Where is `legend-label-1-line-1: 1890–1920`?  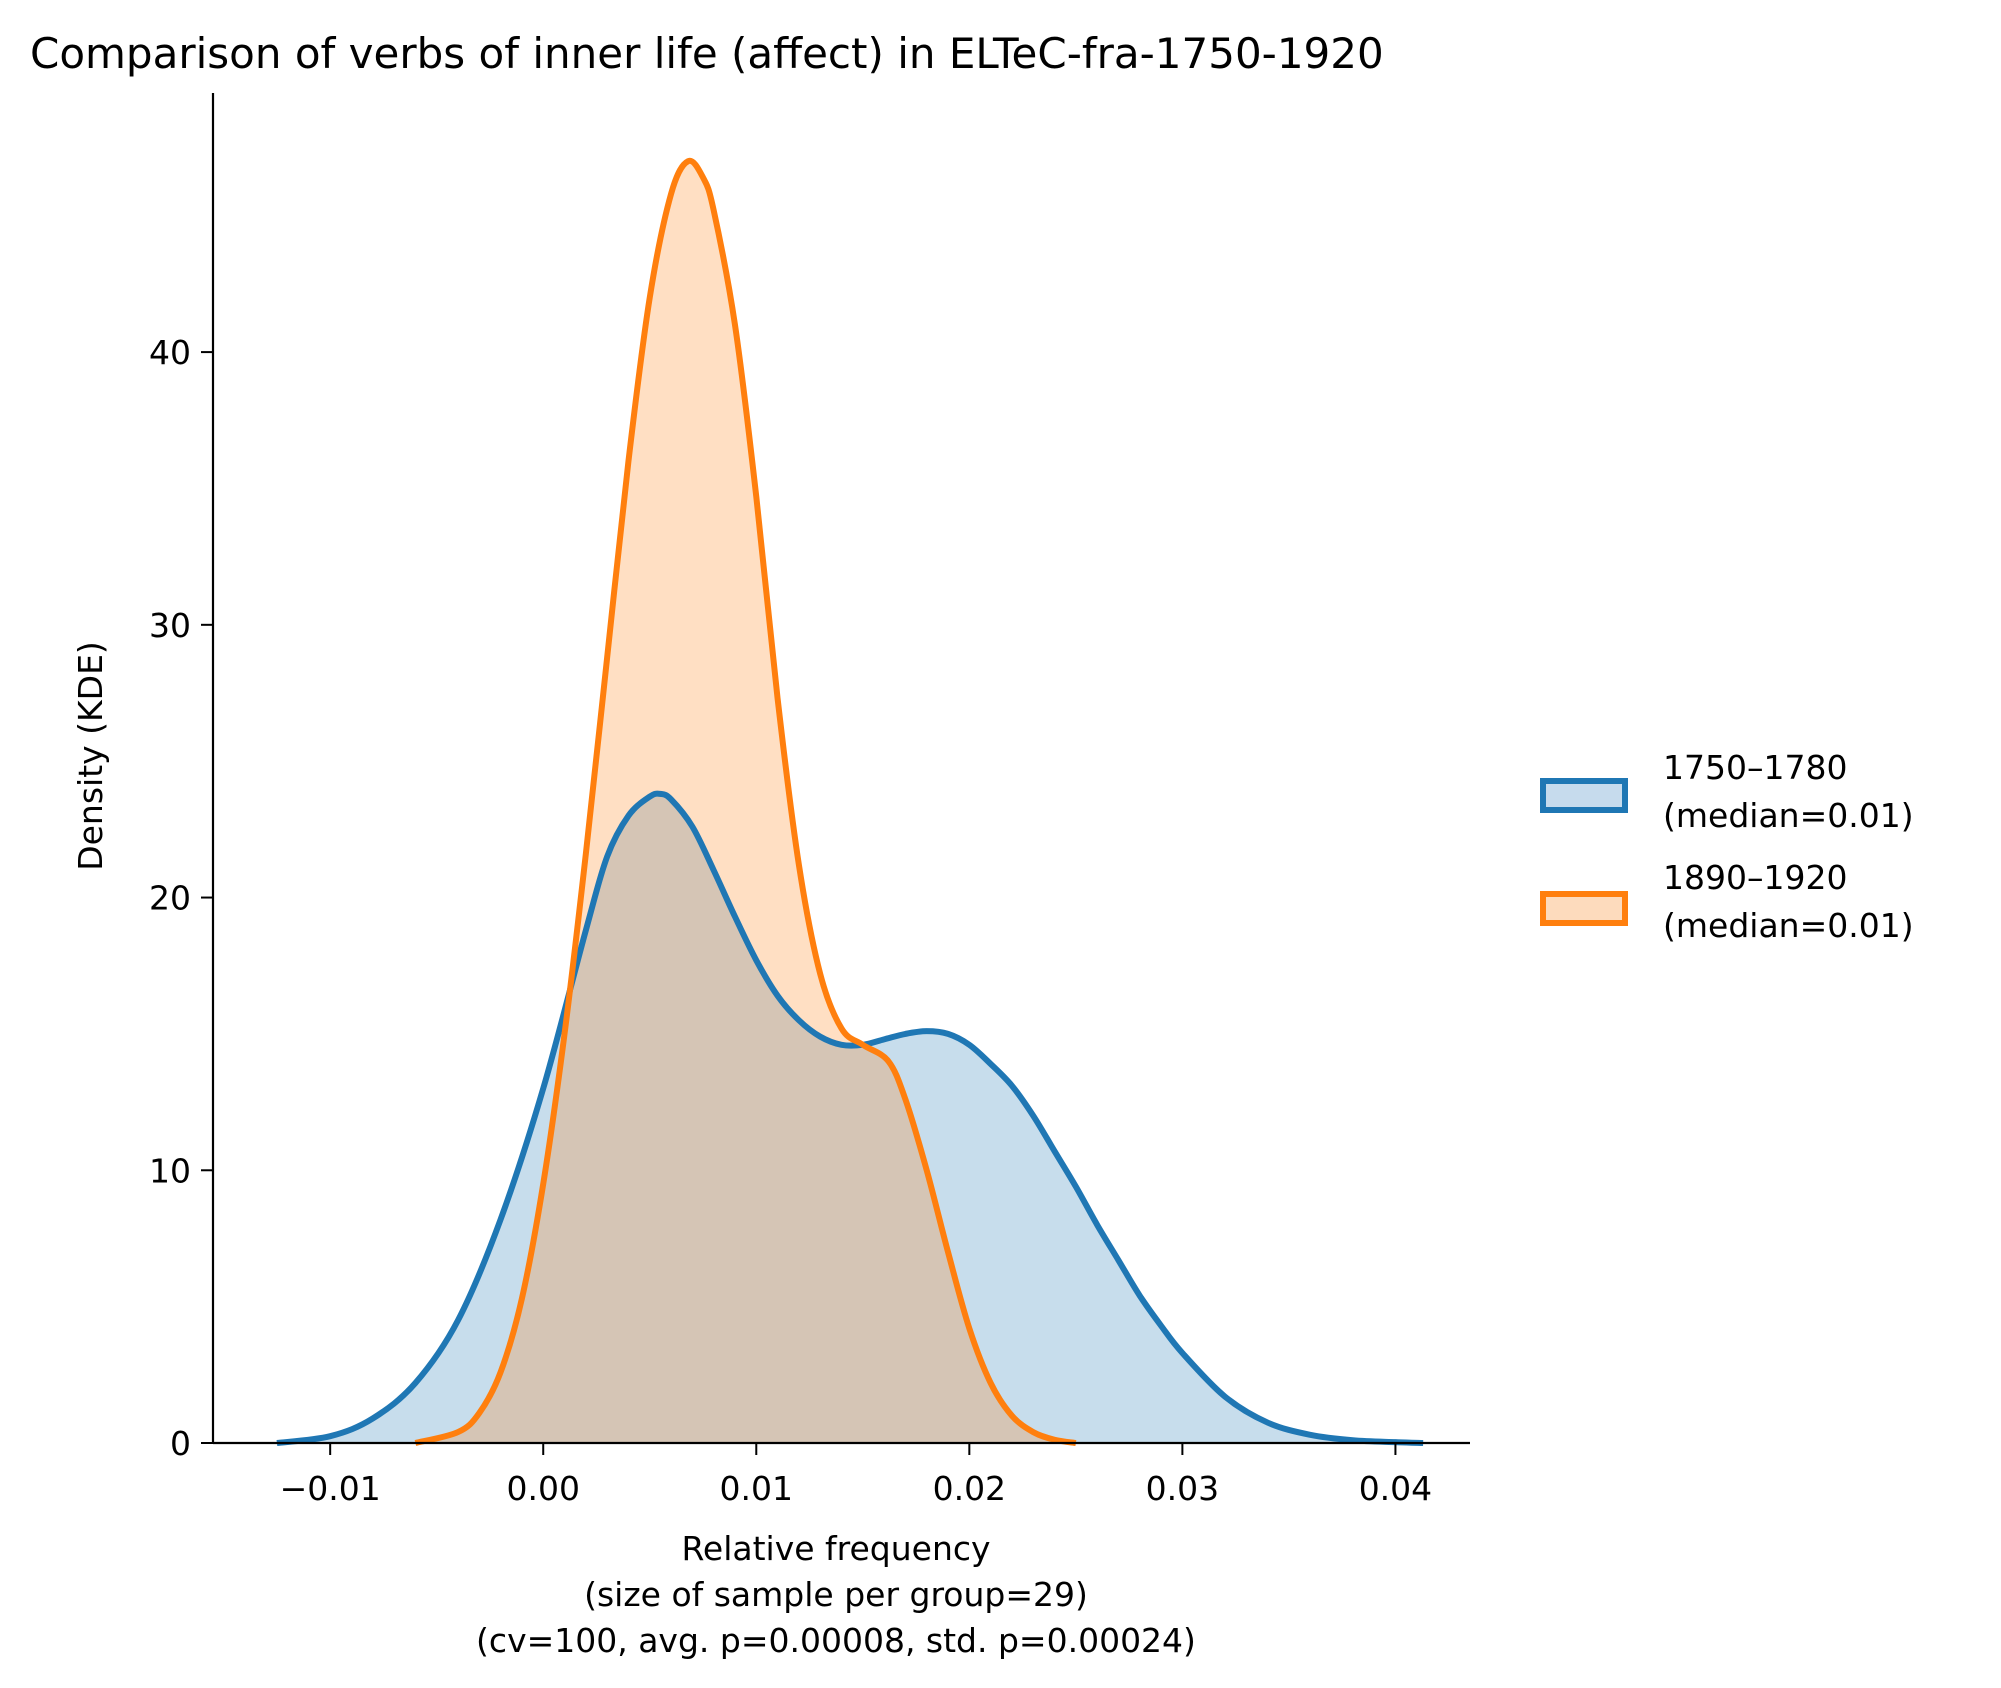 legend-label-1-line-1: 1890–1920 is located at coordinates (1755, 877).